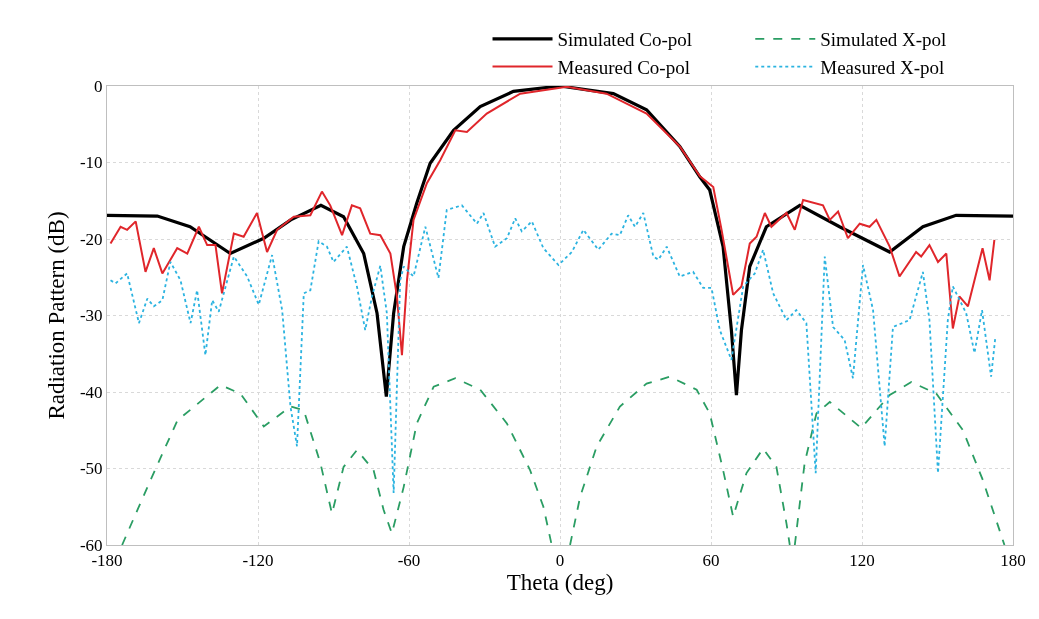  What do you see at coordinates (91, 163) in the screenshot?
I see `y-tick-label: -10` at bounding box center [91, 163].